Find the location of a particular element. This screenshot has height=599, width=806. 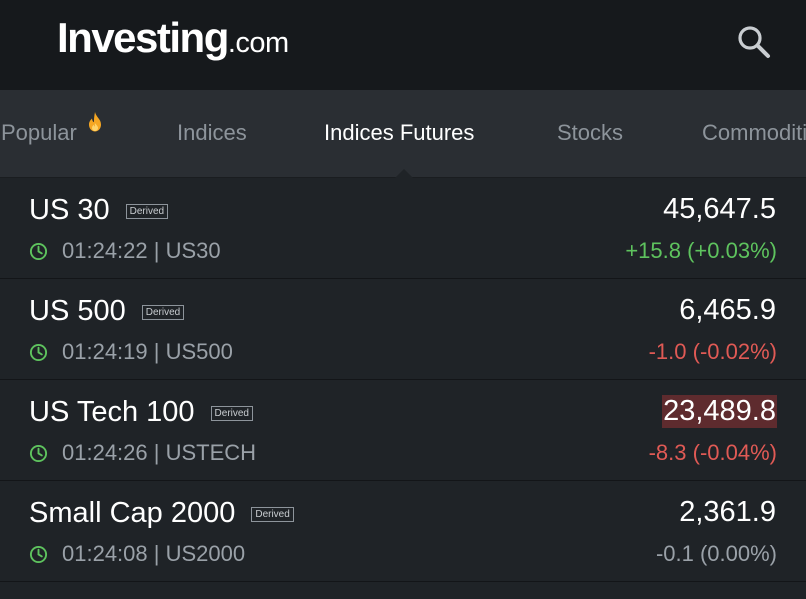

search-icon is located at coordinates (754, 42).